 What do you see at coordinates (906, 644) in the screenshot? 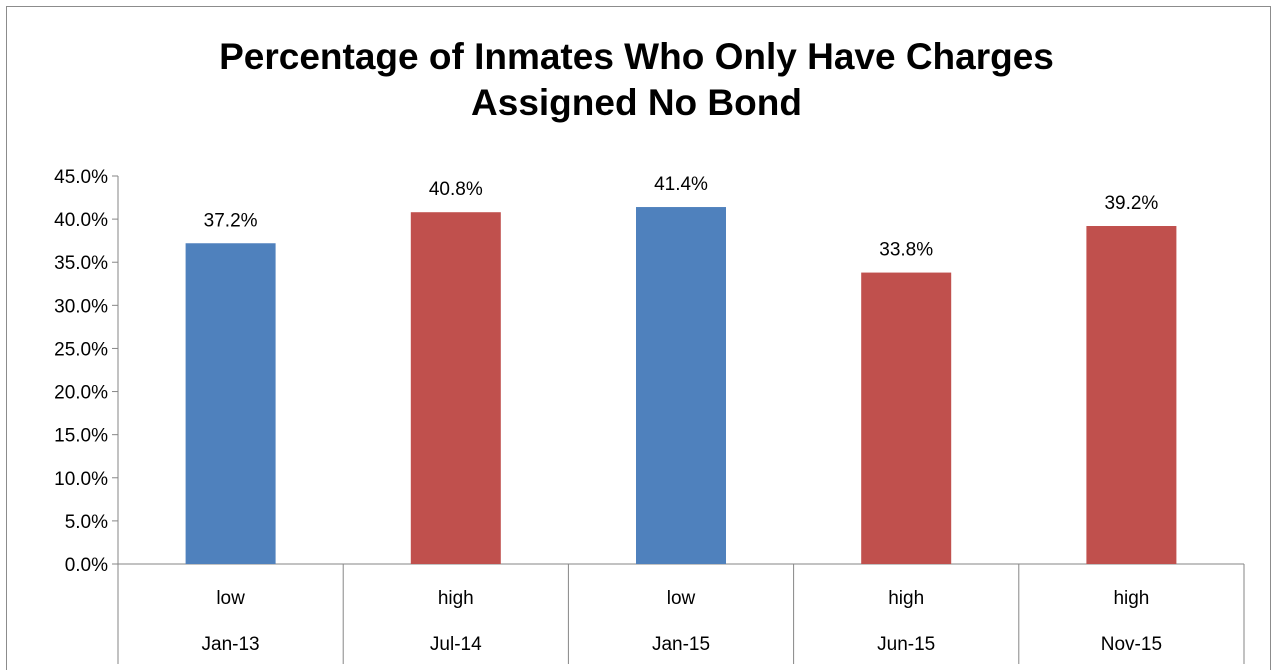
I see `x-category-label: Jun-15` at bounding box center [906, 644].